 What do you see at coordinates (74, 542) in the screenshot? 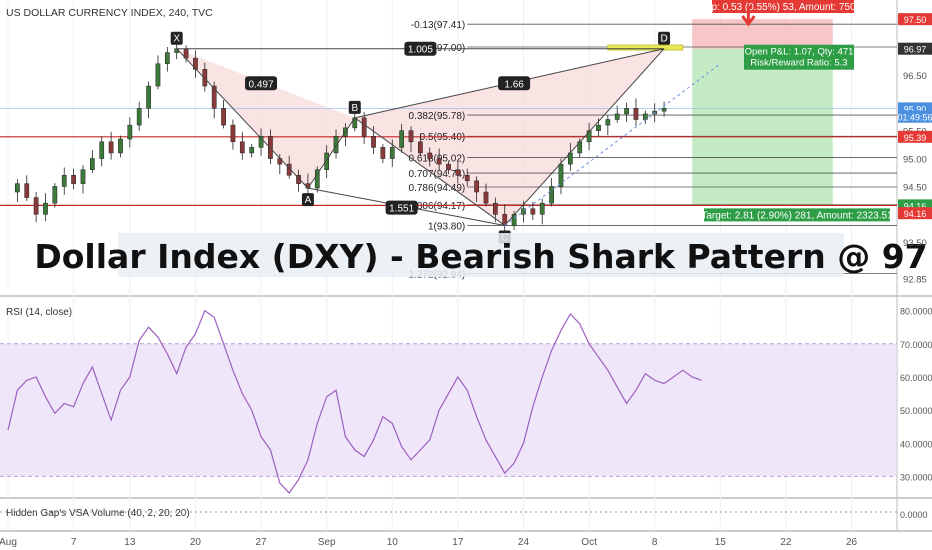
I see `time-tick-label: 7` at bounding box center [74, 542].